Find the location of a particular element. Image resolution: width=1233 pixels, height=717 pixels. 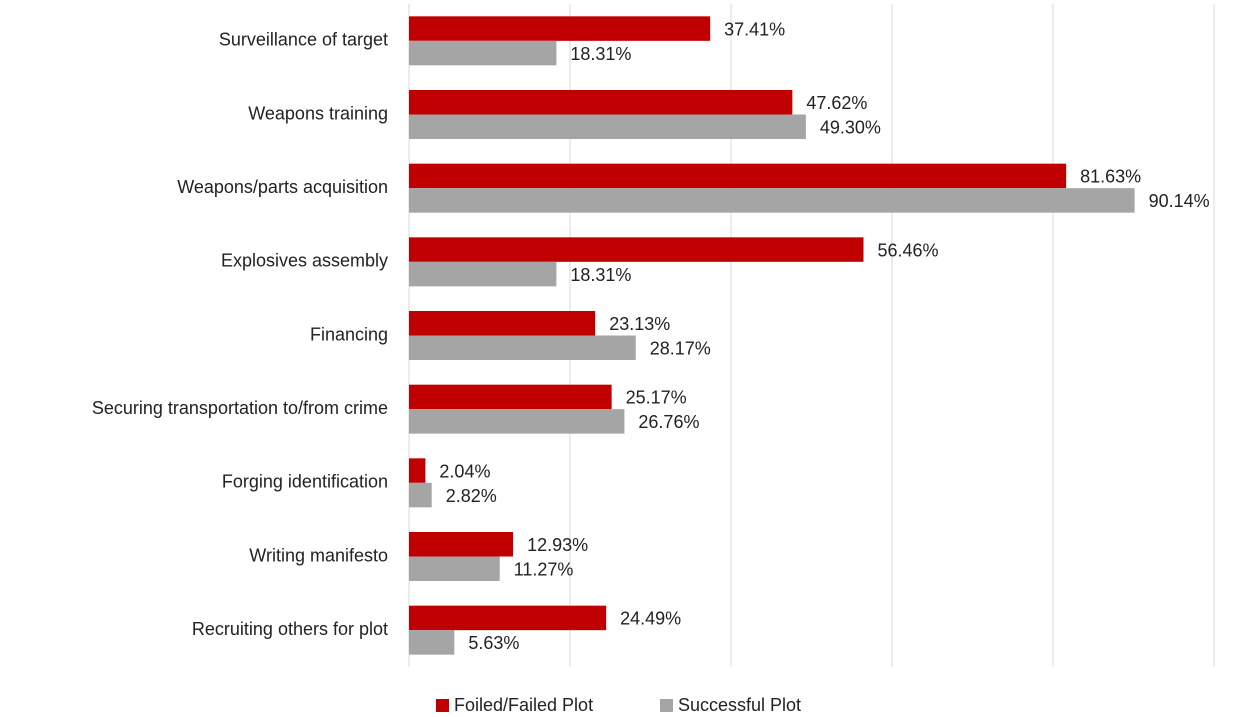

category-label: Writing manifesto is located at coordinates (318, 555).